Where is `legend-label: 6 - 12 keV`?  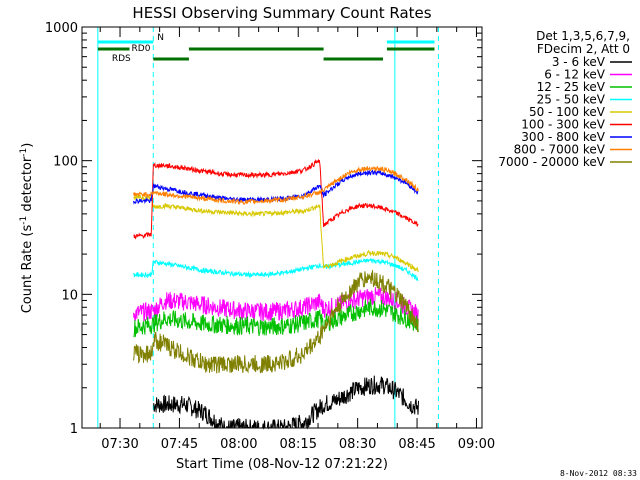 legend-label: 6 - 12 keV is located at coordinates (575, 75).